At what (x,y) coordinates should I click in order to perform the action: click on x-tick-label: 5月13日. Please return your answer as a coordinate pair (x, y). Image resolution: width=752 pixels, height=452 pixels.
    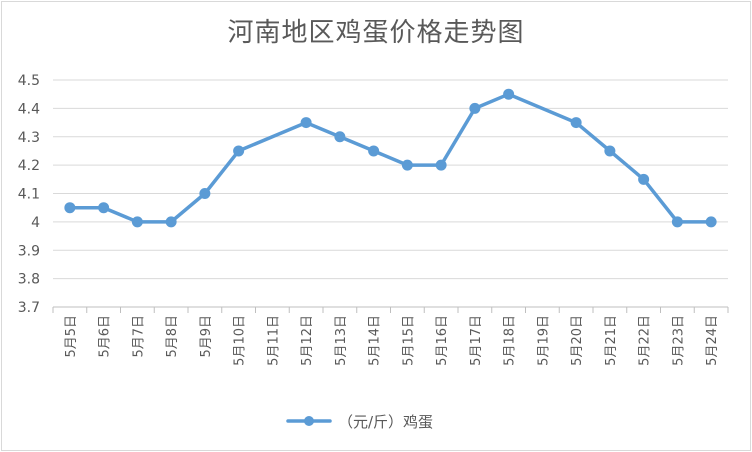
    Looking at the image, I should click on (341, 340).